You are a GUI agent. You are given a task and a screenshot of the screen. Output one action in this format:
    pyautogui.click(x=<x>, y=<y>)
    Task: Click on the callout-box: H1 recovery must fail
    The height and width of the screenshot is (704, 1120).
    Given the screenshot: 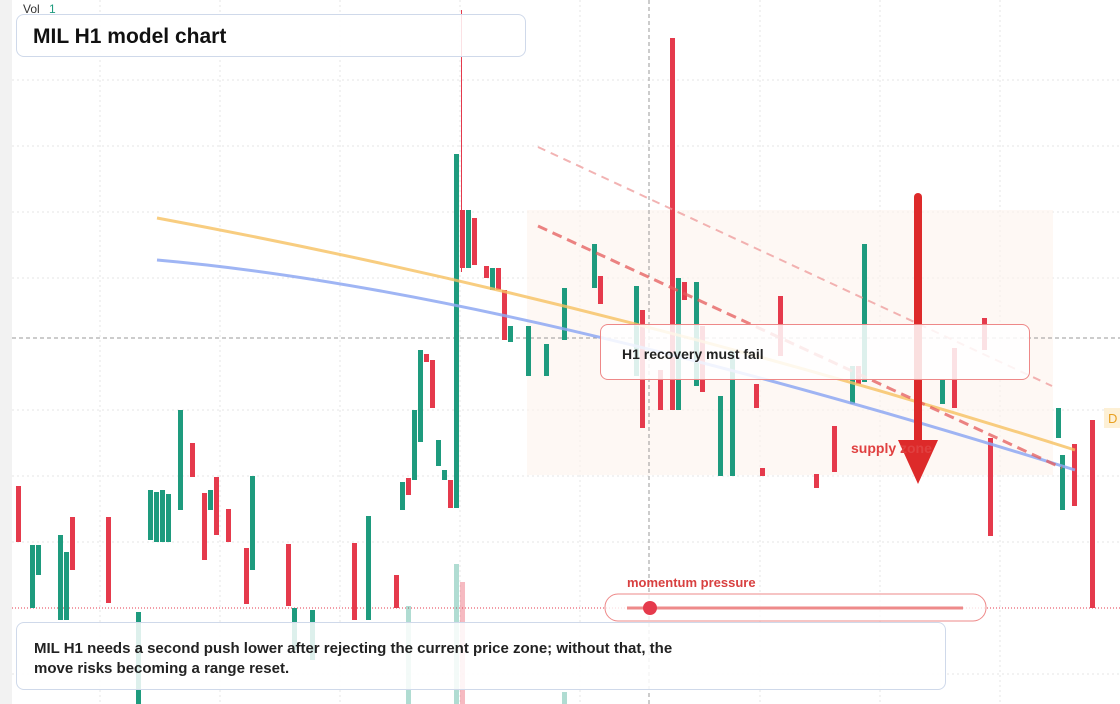 What is the action you would take?
    pyautogui.click(x=815, y=352)
    